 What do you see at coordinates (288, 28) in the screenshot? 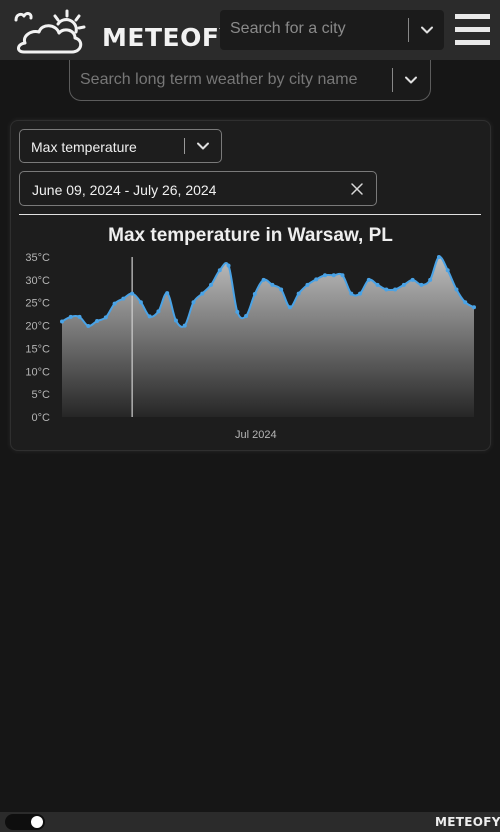
I see `city-search-placeholder: Search for a city` at bounding box center [288, 28].